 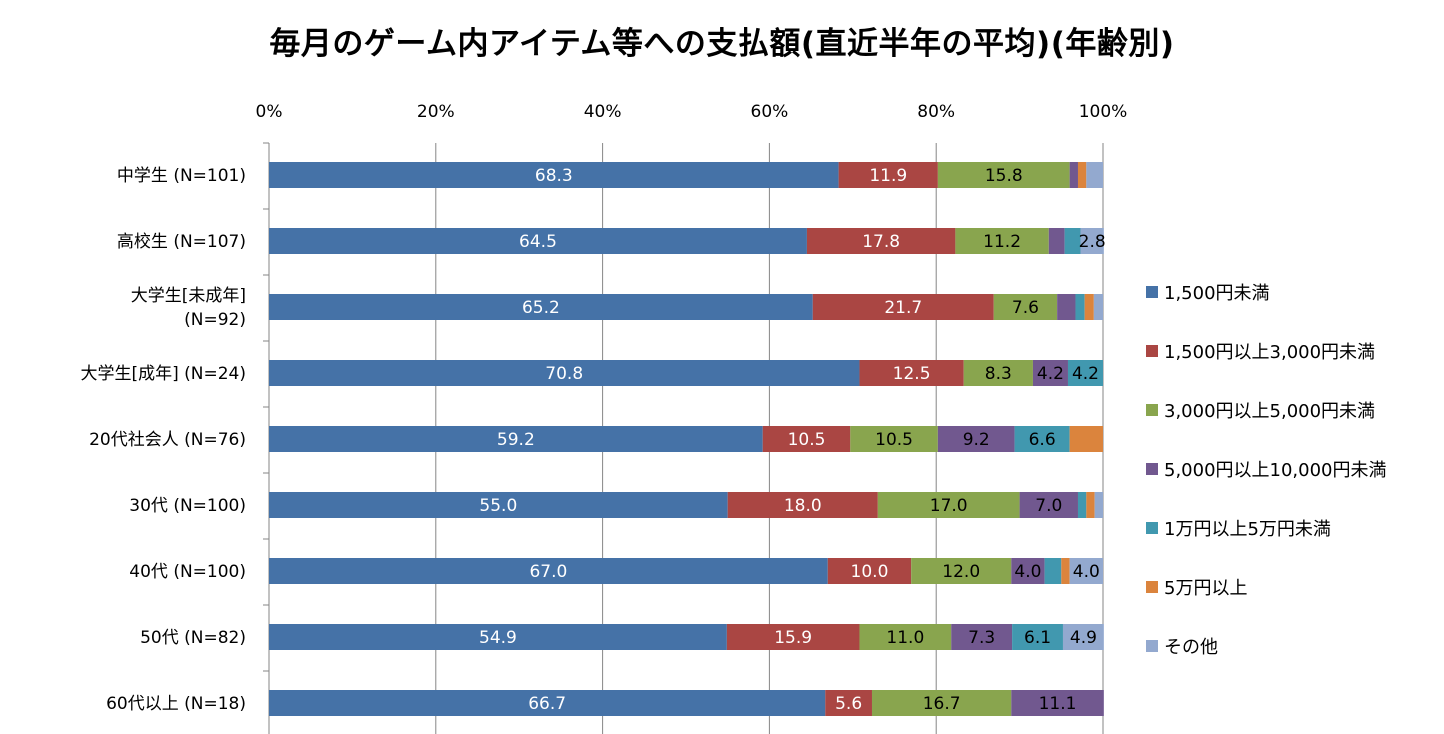 What do you see at coordinates (1270, 411) in the screenshot?
I see `legend-label: 3,000円以上5,000円未満` at bounding box center [1270, 411].